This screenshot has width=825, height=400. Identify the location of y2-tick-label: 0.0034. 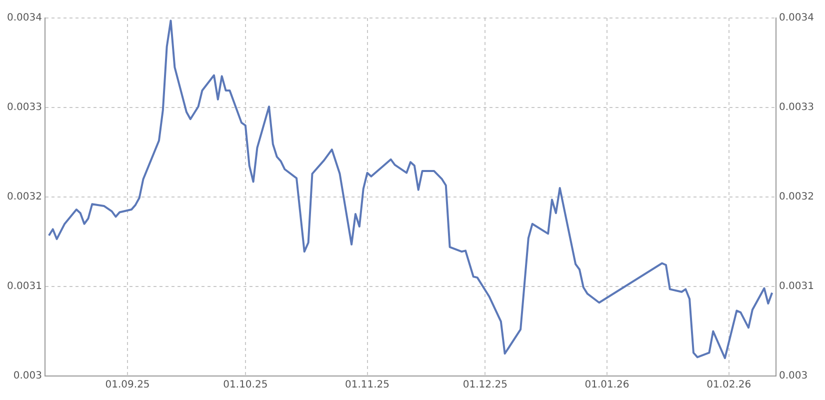
(796, 18).